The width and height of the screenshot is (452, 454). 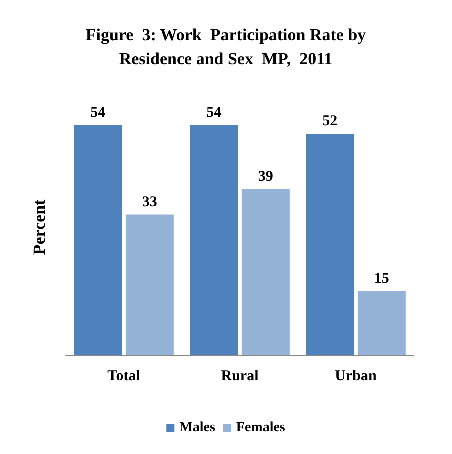 I want to click on legend-label: Males, so click(x=198, y=428).